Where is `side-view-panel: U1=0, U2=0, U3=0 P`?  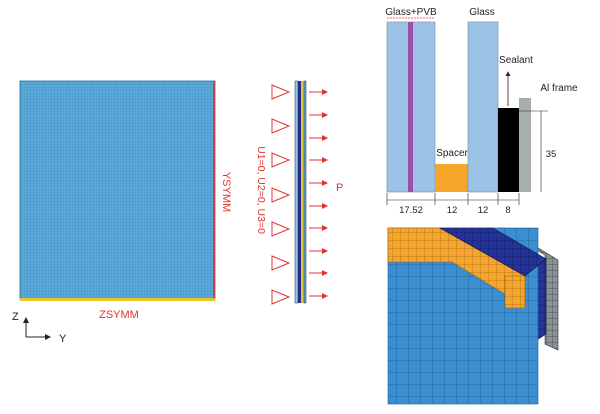 side-view-panel: U1=0, U2=0, U3=0 P is located at coordinates (299, 192).